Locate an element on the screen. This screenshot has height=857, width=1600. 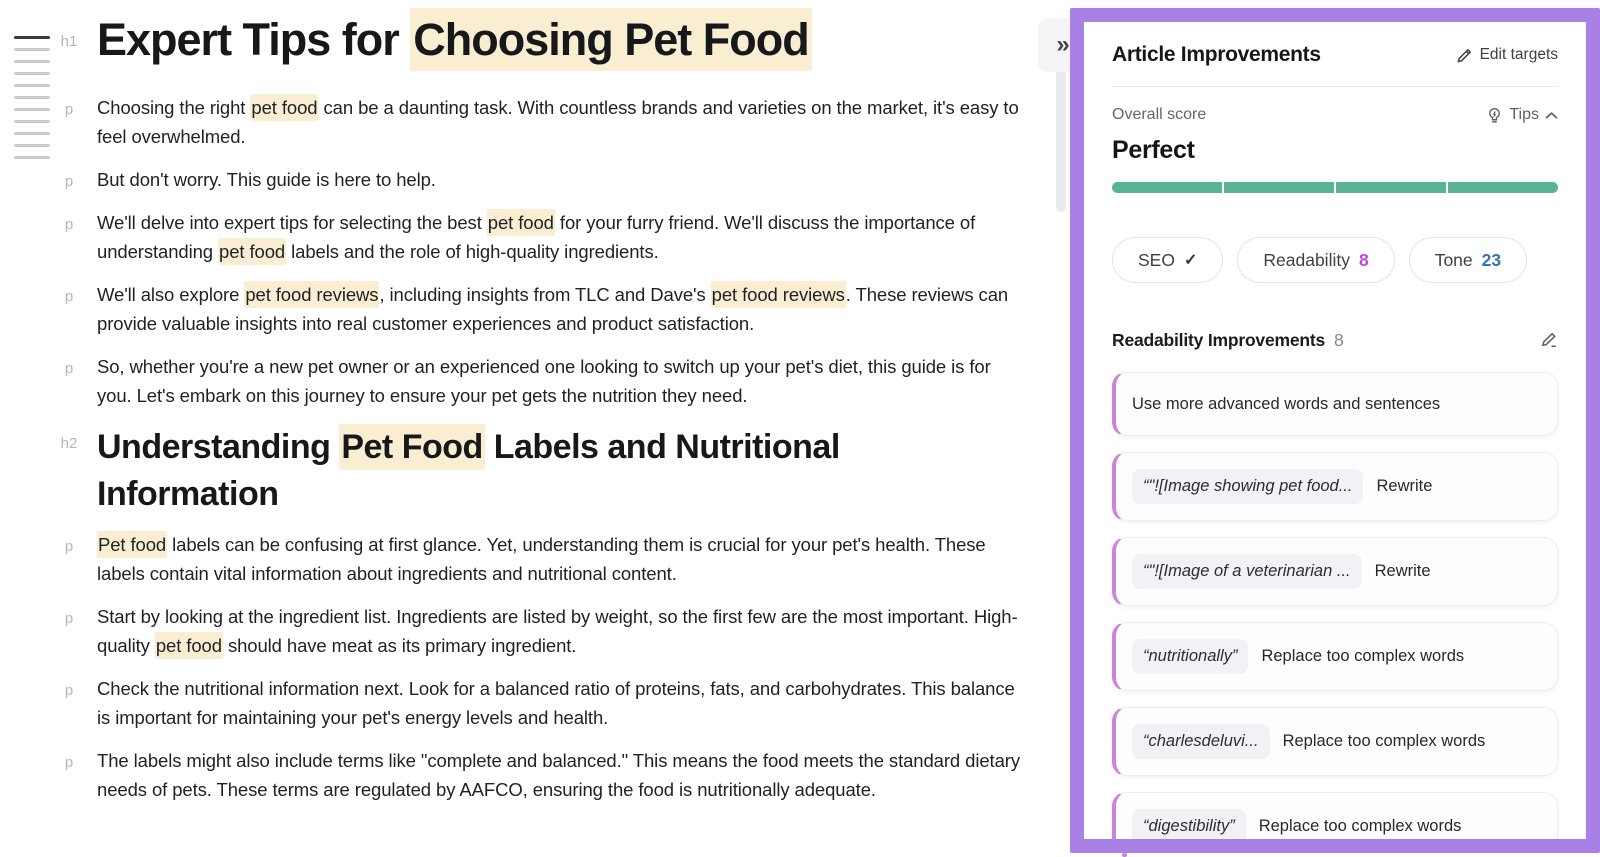
keyword-highlight: Pet food is located at coordinates (132, 544).